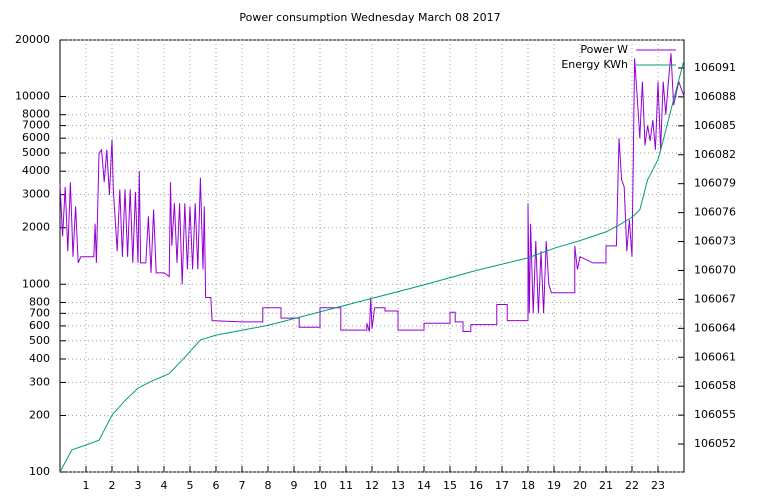 This screenshot has height=504, width=768. What do you see at coordinates (294, 485) in the screenshot?
I see `x-tick-label: 9` at bounding box center [294, 485].